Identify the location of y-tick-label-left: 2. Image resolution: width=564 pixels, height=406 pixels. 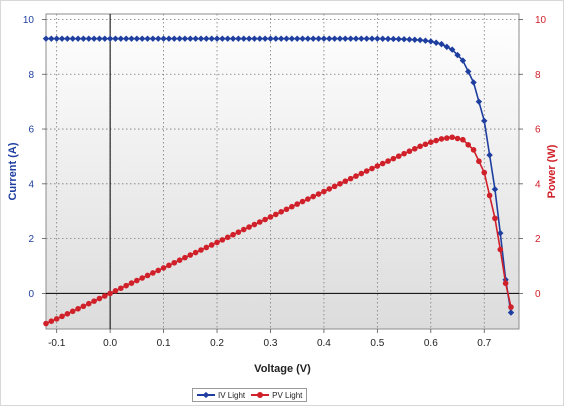
(31, 239).